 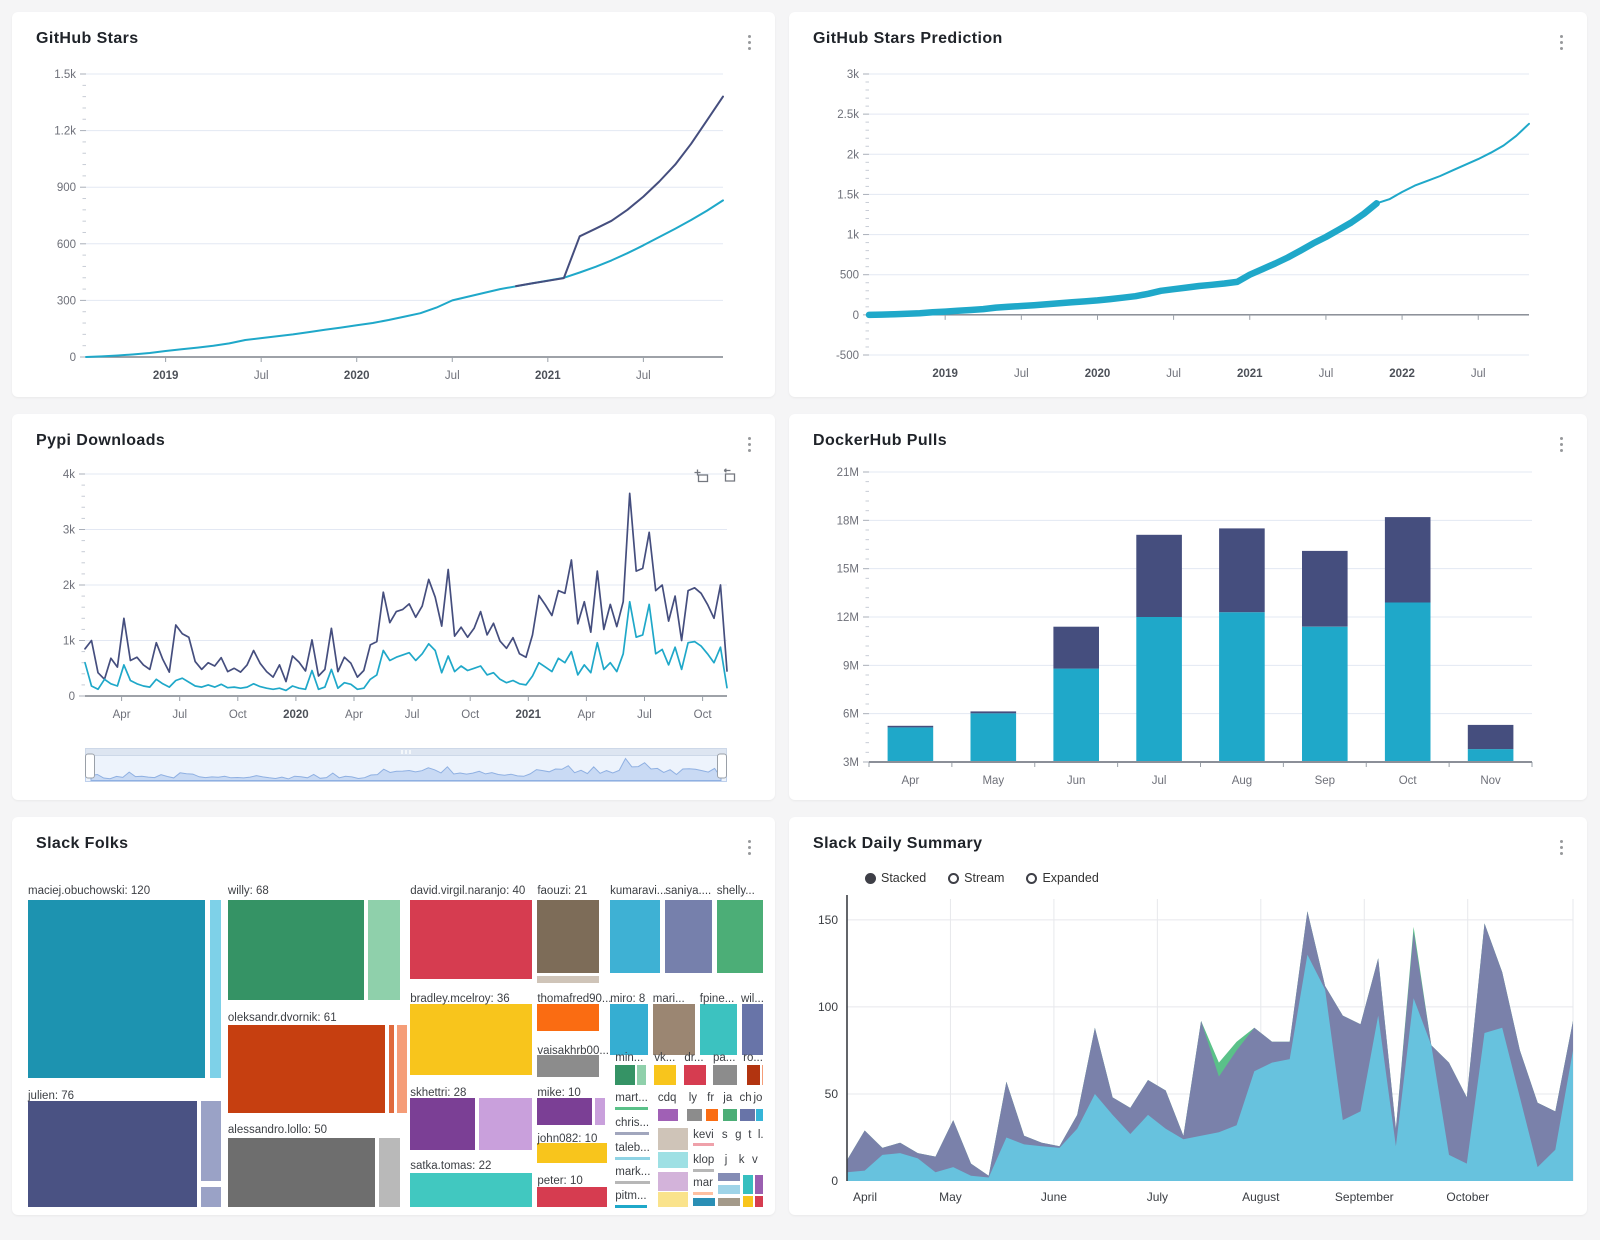 I want to click on github-stars-chart: 0 300 600 900 1.2k 1.5k 2019 Jul 2020 Jul 2021 Jul, so click(x=393, y=227).